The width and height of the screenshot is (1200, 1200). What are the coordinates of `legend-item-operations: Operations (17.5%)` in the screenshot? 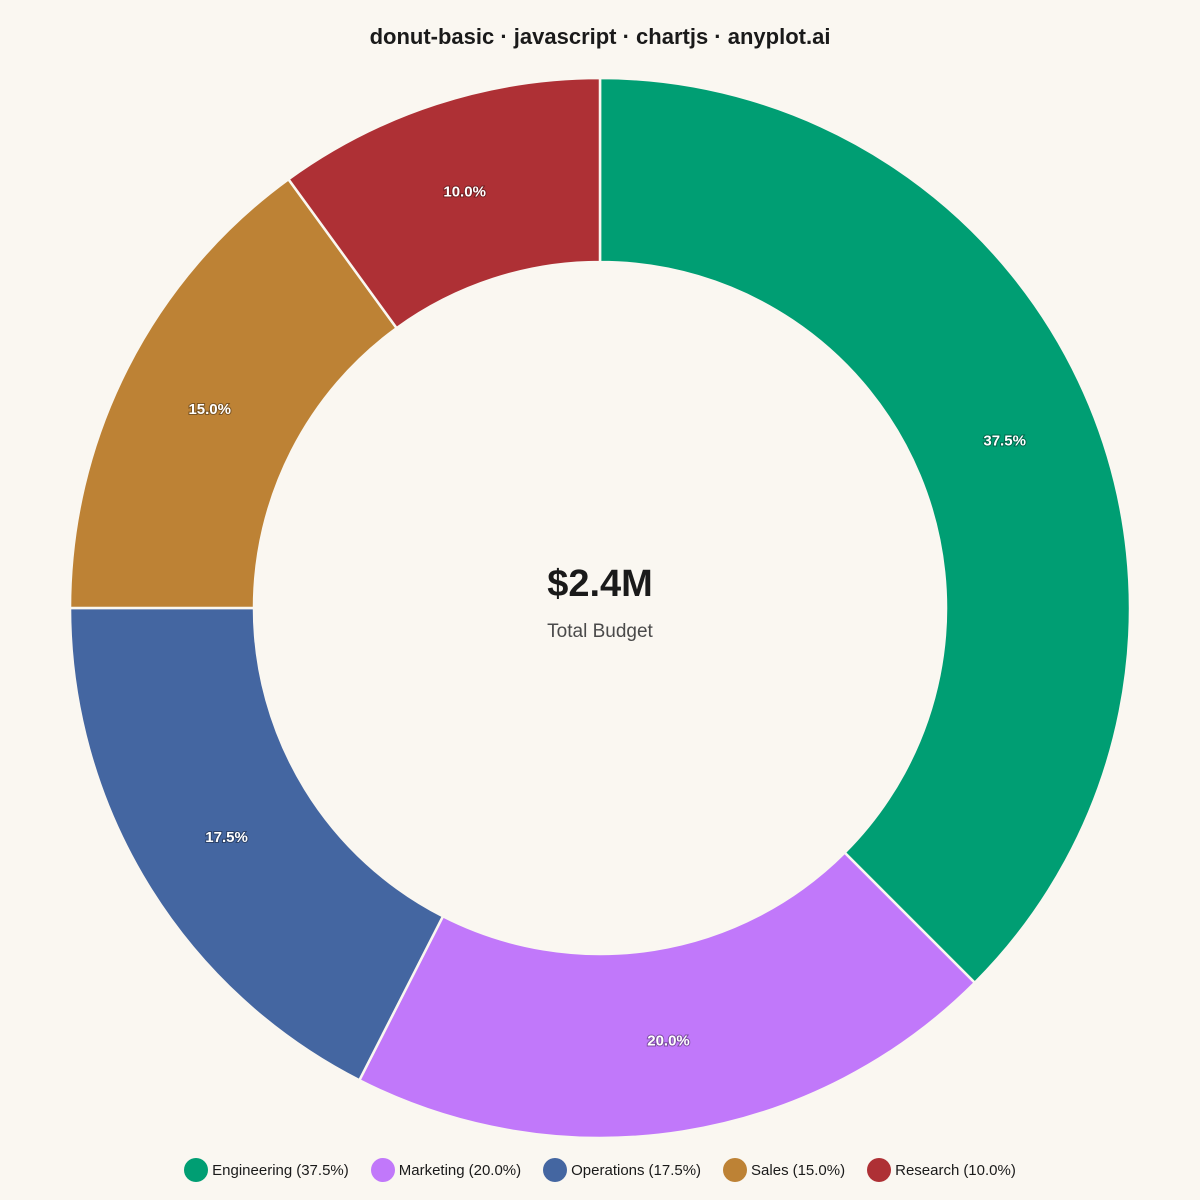 It's located at (622, 1170).